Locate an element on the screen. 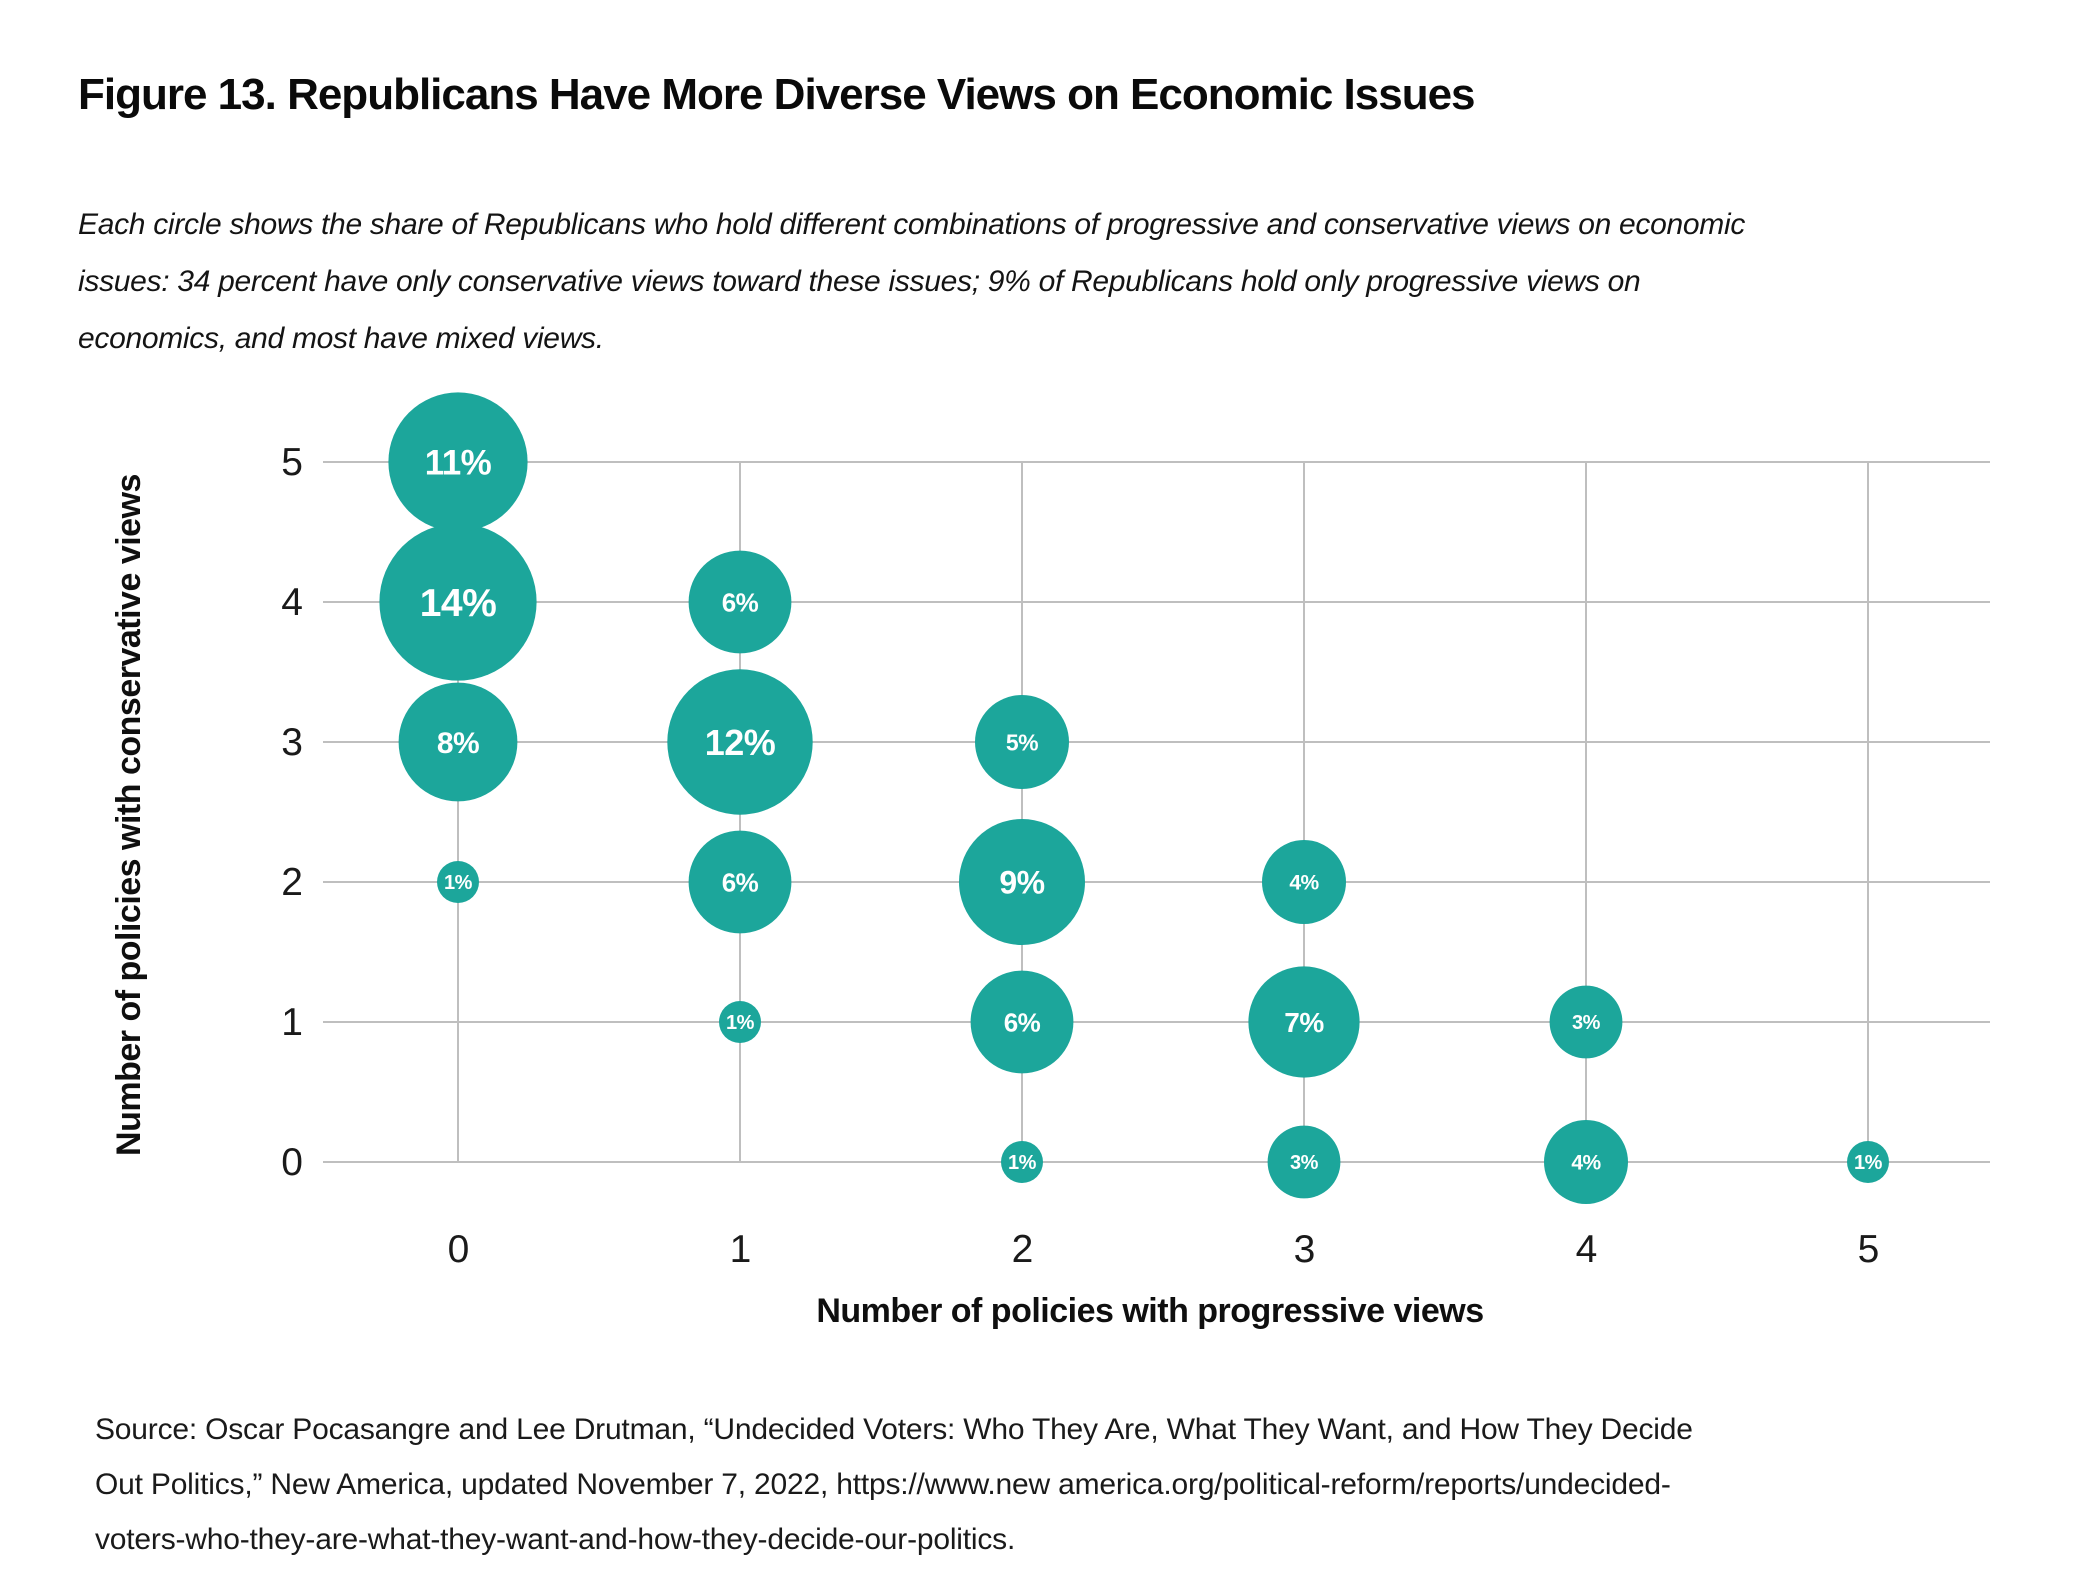 Image resolution: width=2084 pixels, height=1590 pixels. bubble-label: 11% is located at coordinates (458, 463).